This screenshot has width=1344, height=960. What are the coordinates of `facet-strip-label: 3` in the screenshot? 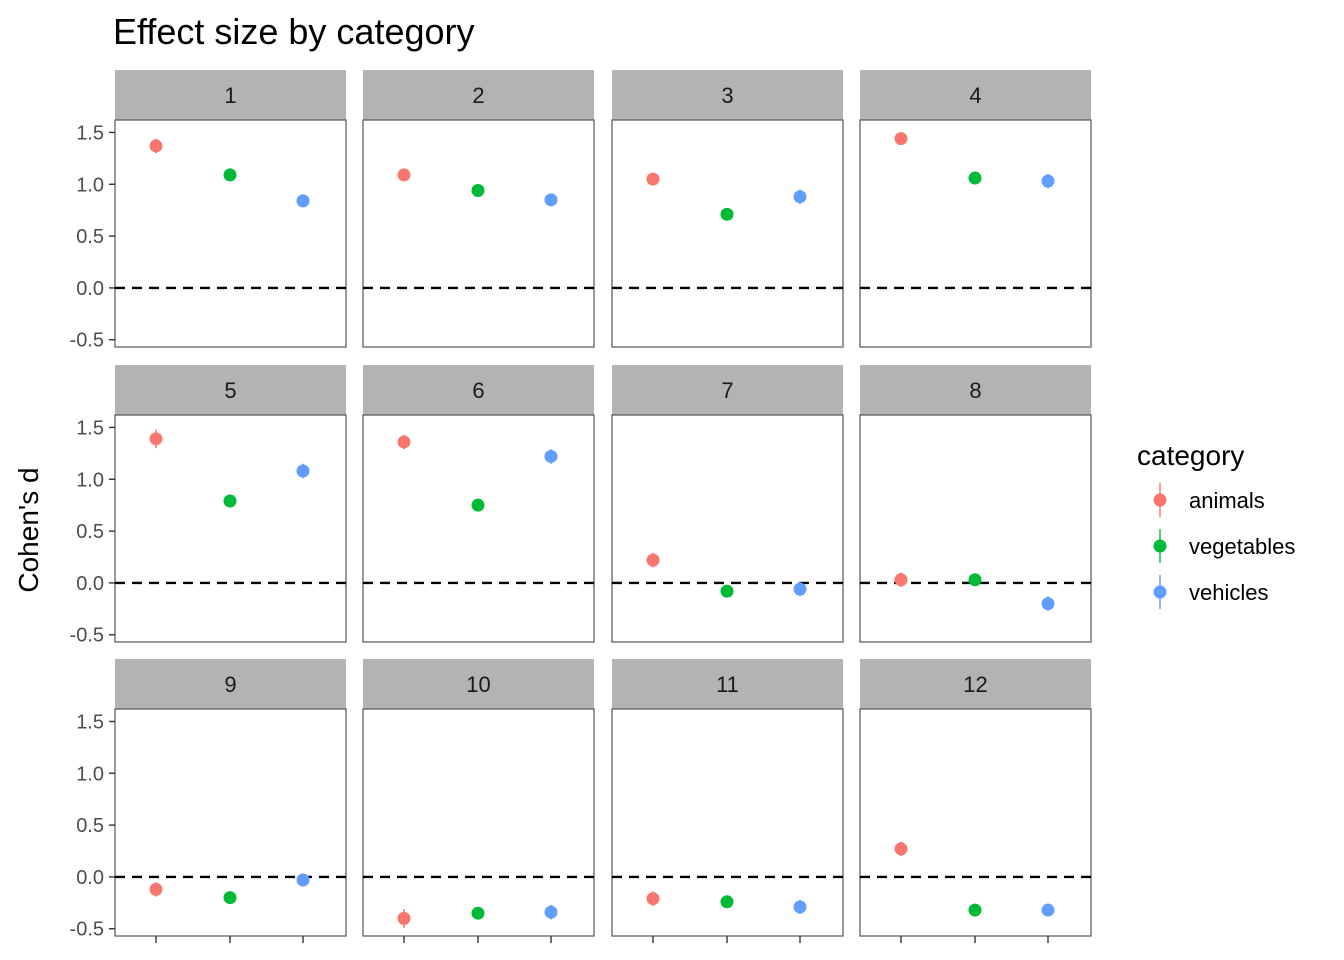 It's located at (727, 95).